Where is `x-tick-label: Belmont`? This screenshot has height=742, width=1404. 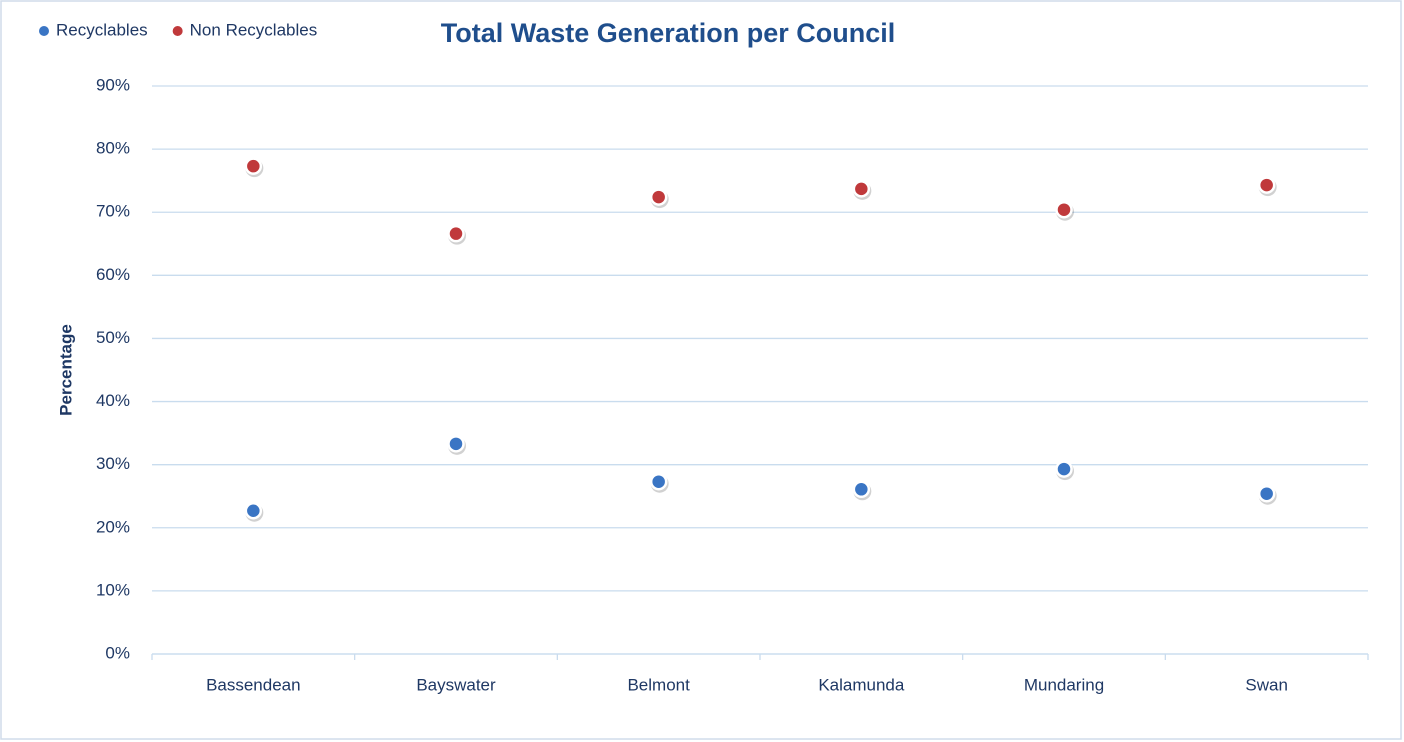 x-tick-label: Belmont is located at coordinates (658, 684).